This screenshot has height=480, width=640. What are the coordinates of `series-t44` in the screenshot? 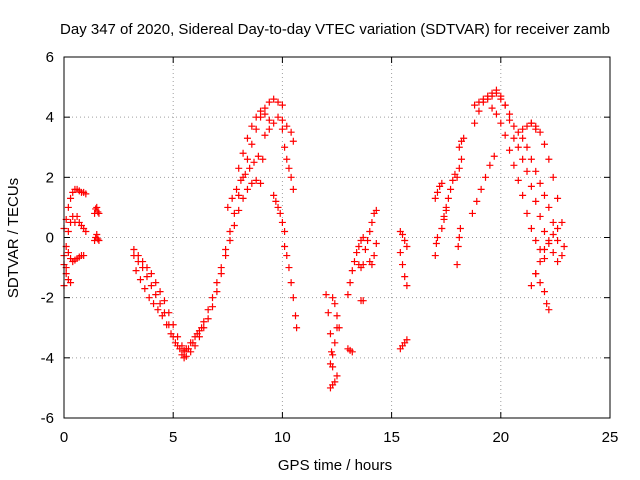 It's located at (542, 292).